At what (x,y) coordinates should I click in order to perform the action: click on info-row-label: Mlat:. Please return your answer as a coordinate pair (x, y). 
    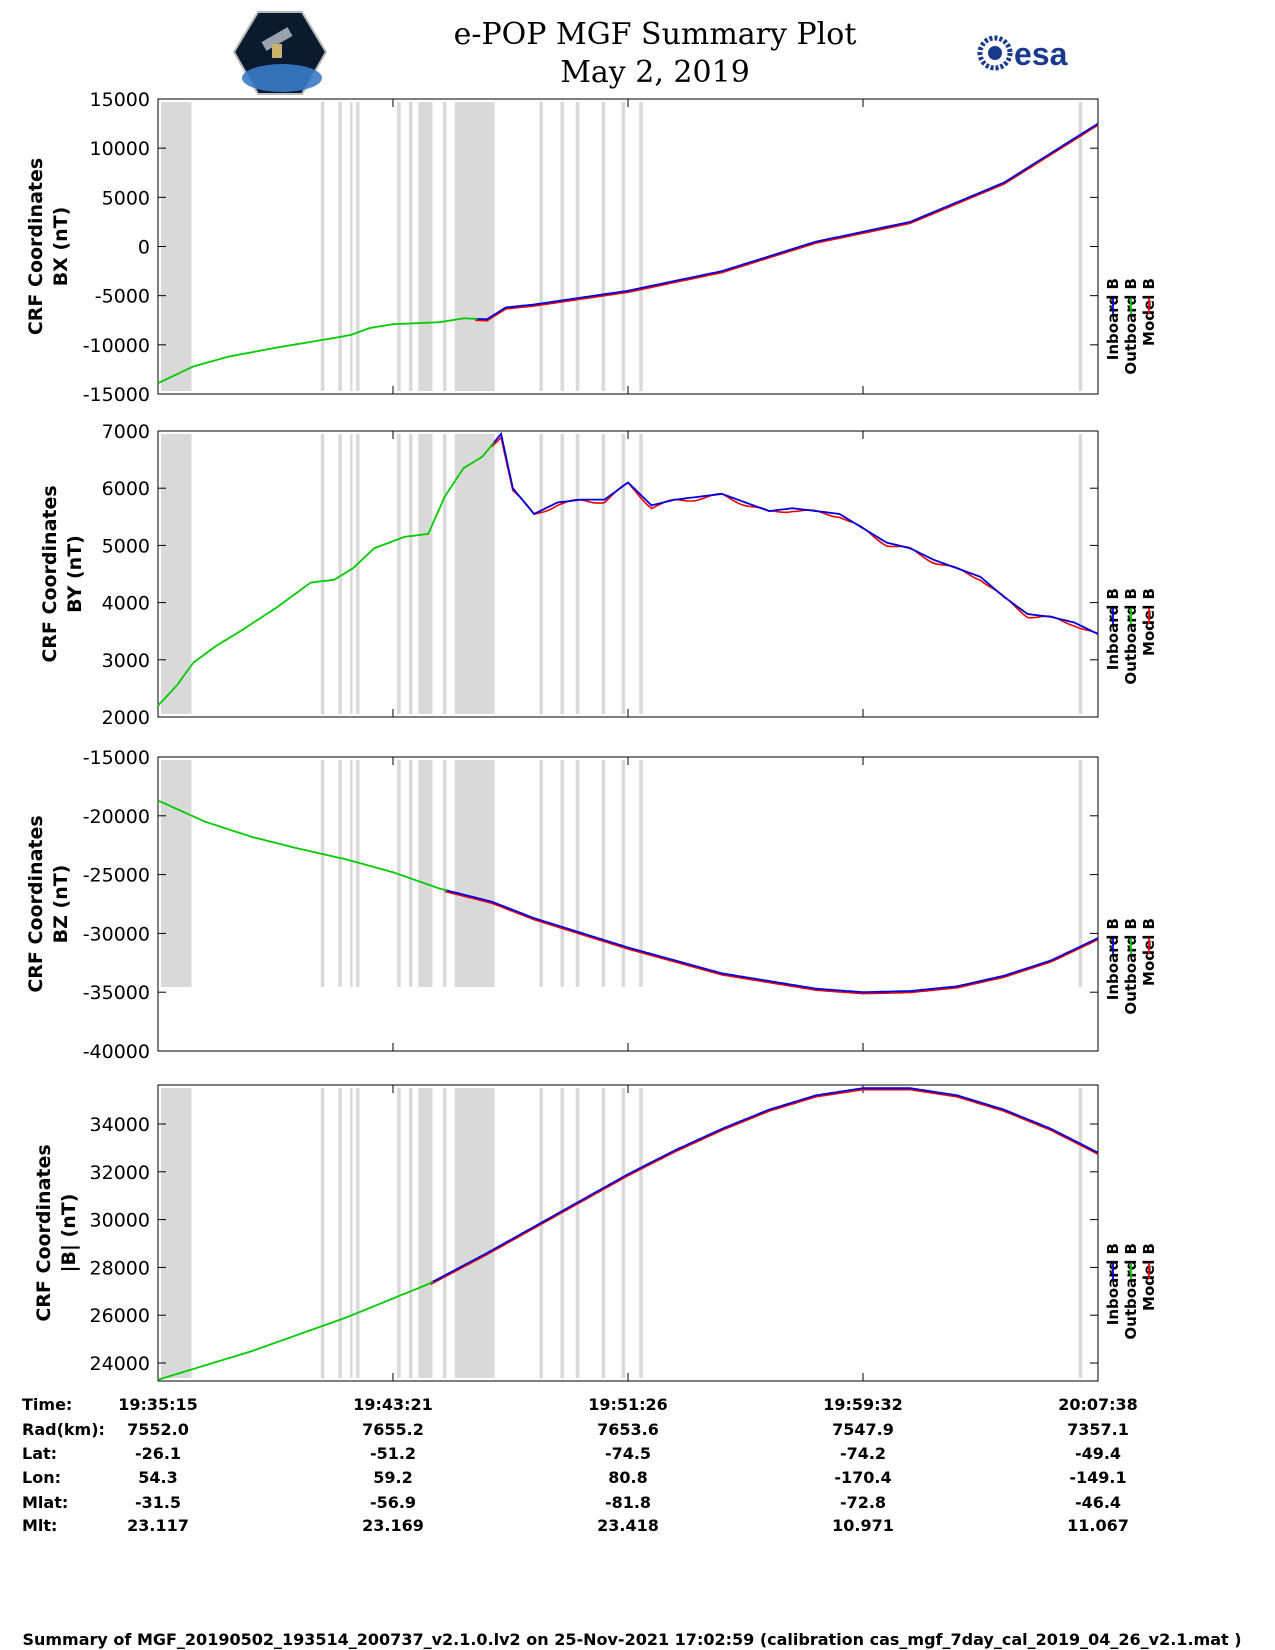
    Looking at the image, I should click on (45, 1502).